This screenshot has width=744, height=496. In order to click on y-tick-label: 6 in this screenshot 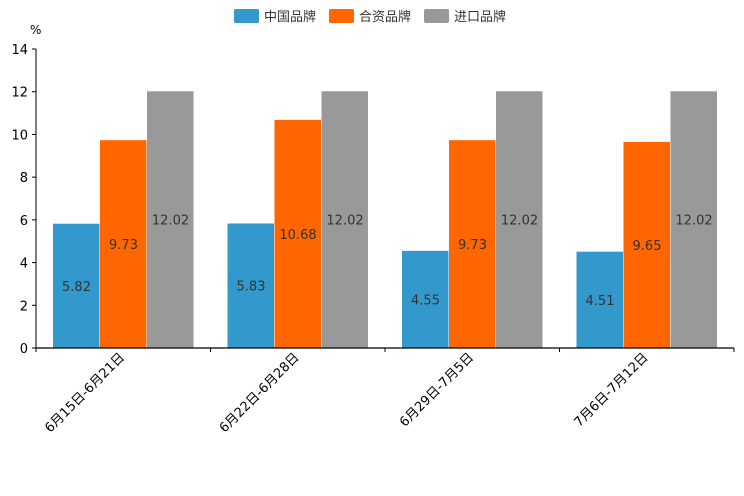, I will do `click(24, 221)`.